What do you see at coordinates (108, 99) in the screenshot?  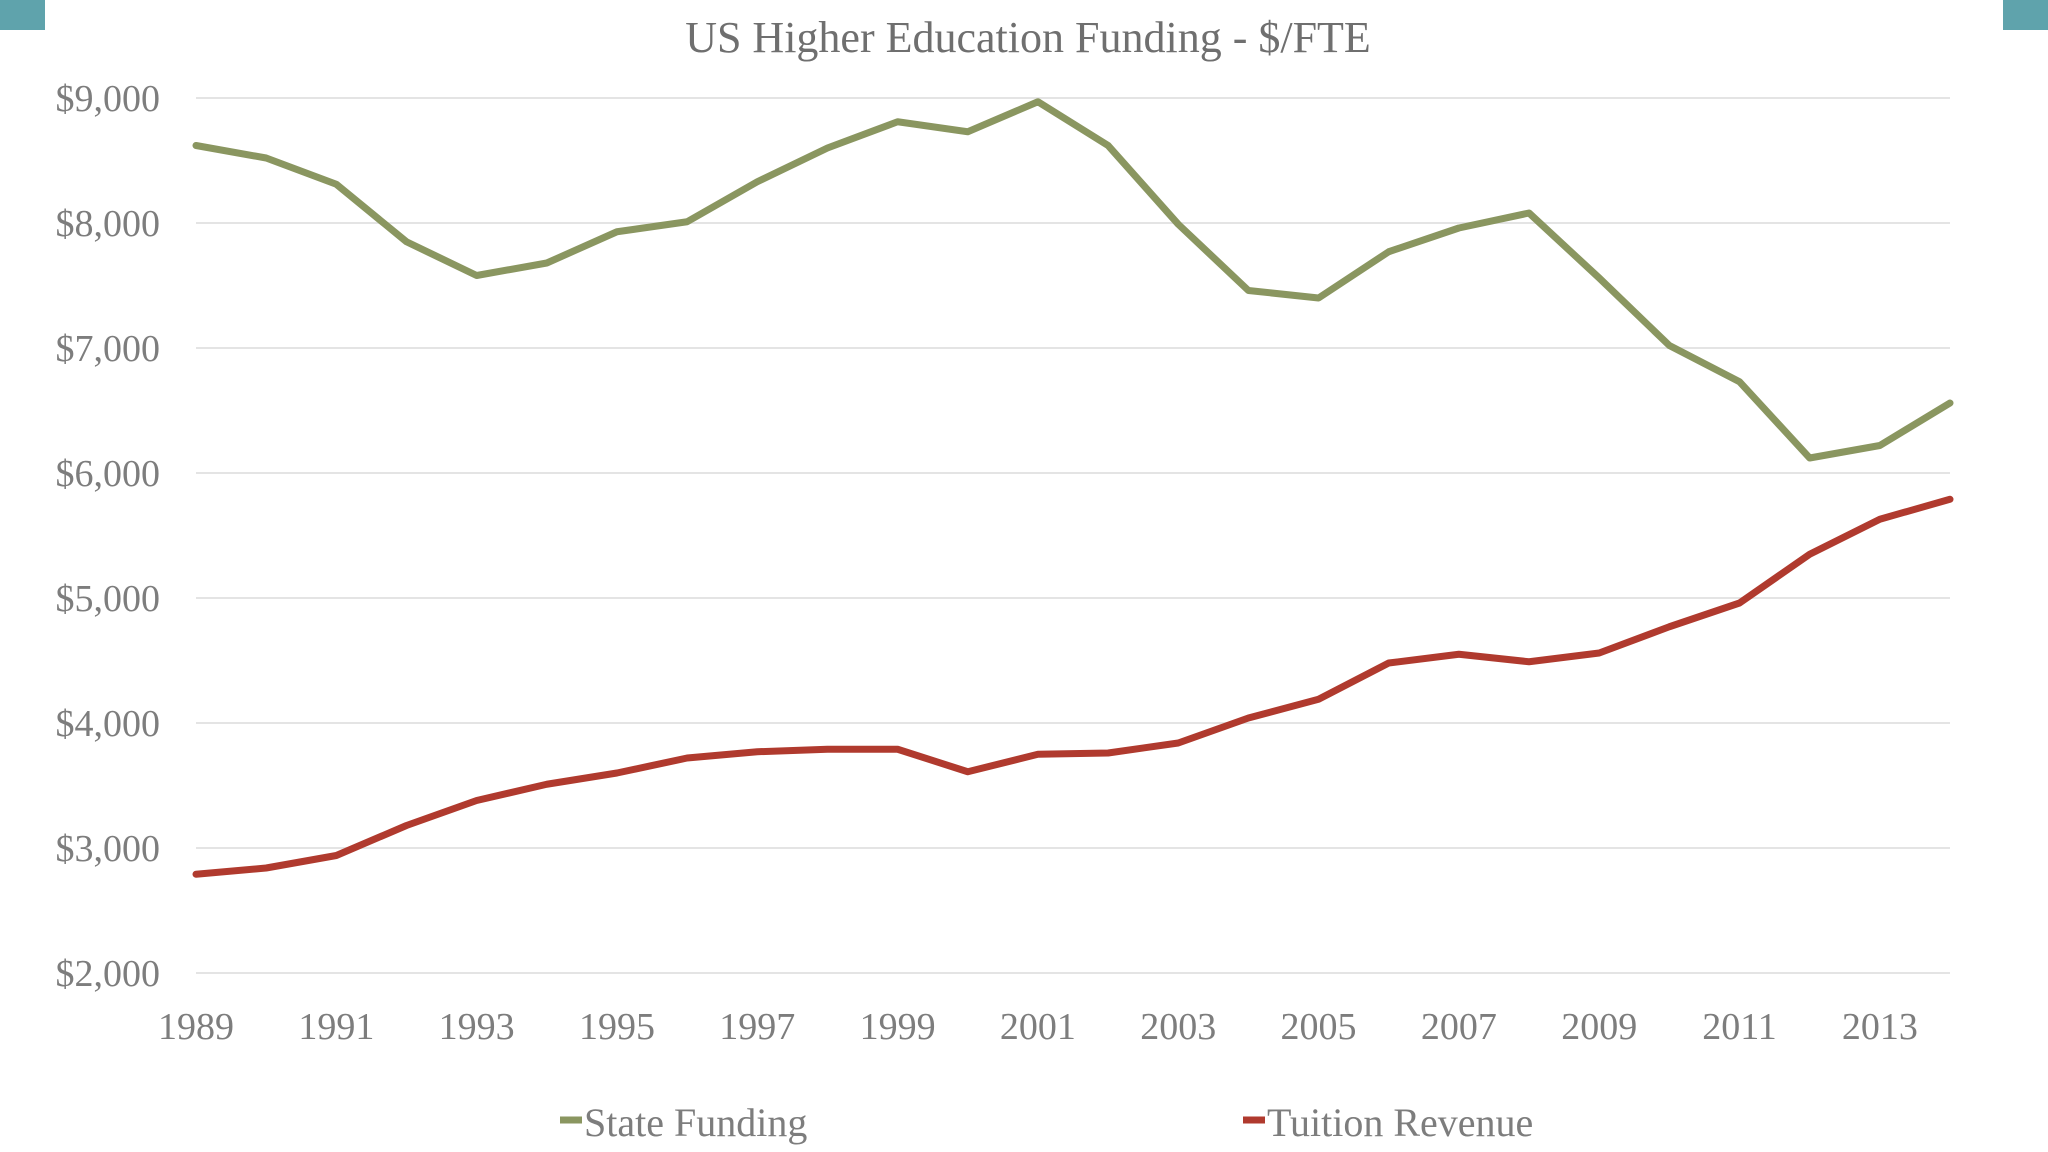 I see `y-tick-label: $9,000` at bounding box center [108, 99].